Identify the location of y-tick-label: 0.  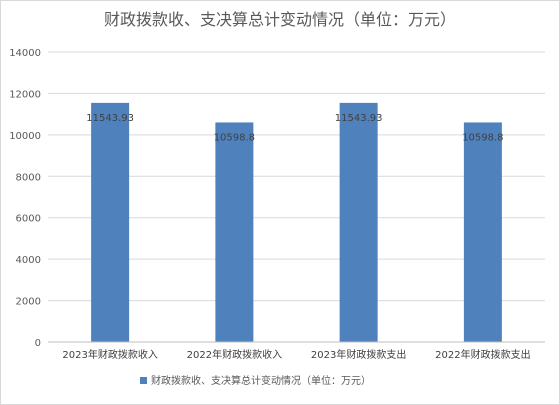
(38, 343).